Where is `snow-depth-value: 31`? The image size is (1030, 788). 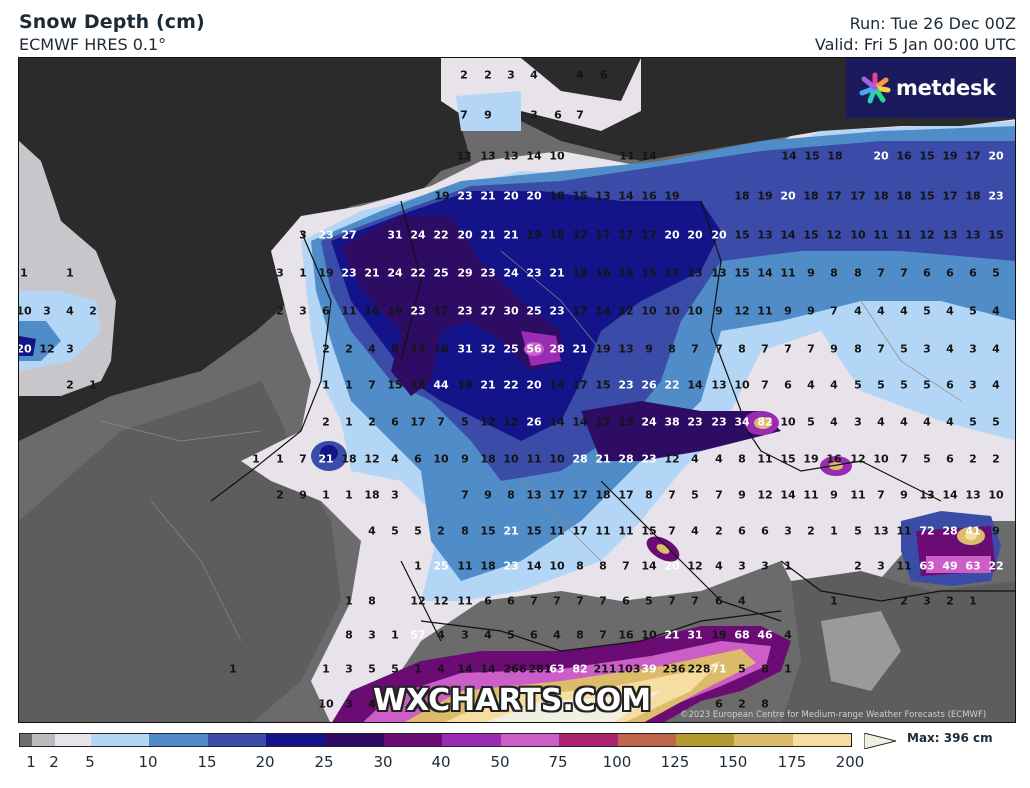
snow-depth-value: 31 is located at coordinates (695, 635).